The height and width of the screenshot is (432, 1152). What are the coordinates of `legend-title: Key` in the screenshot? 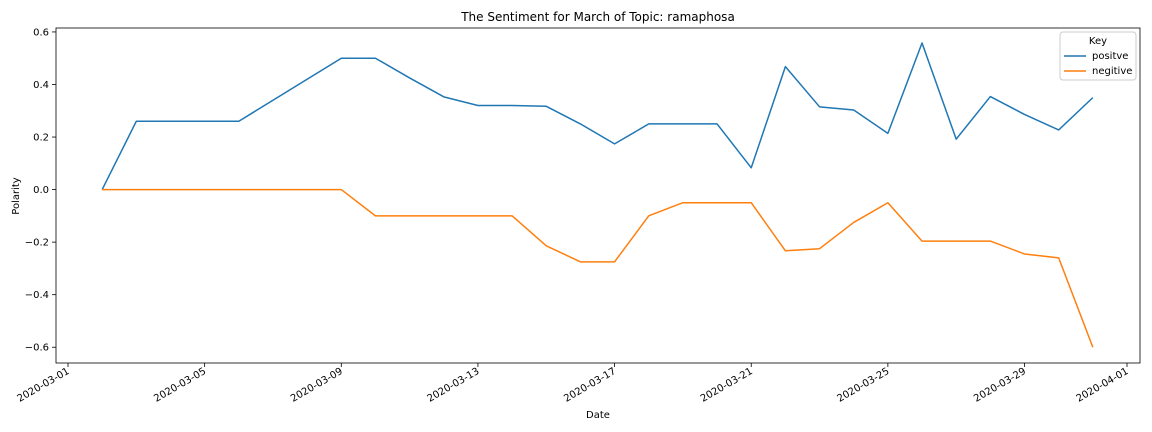 It's located at (1098, 41).